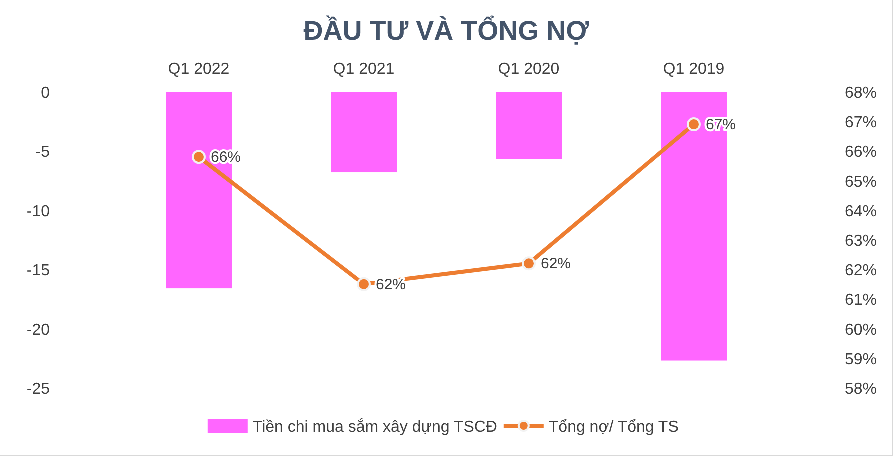 The image size is (893, 456). Describe the element at coordinates (38, 330) in the screenshot. I see `y-tick-label: -20` at that location.